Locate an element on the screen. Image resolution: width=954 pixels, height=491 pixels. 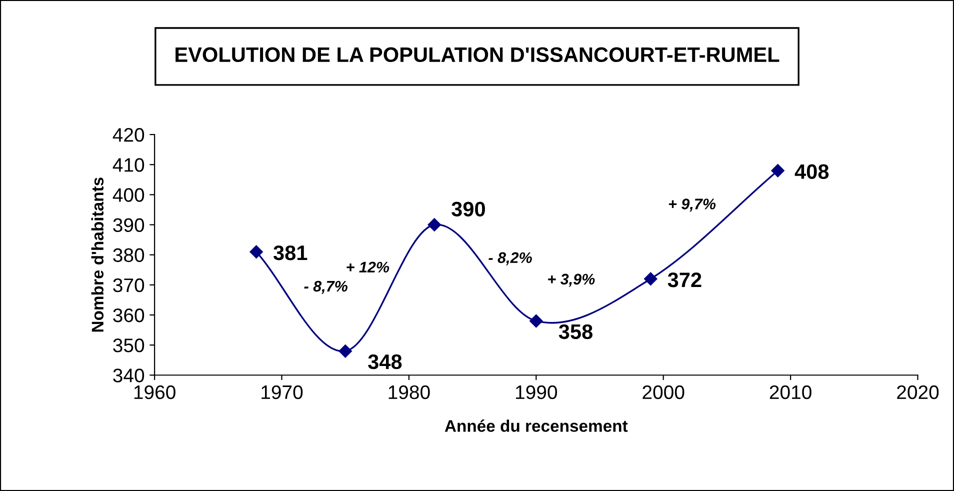
y-tick-label: 360 is located at coordinates (128, 315).